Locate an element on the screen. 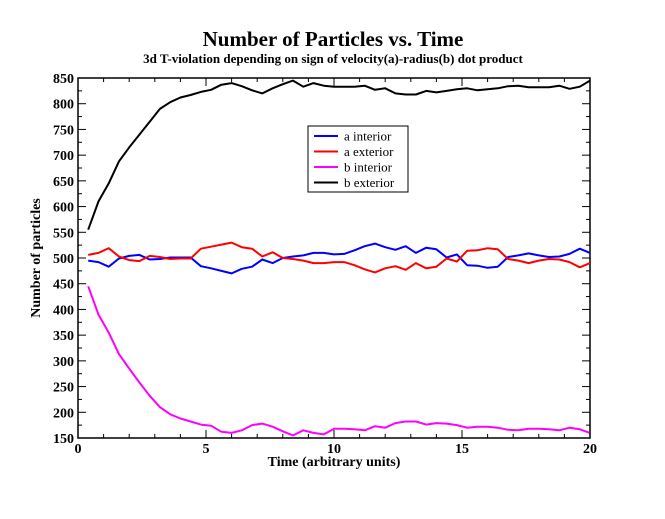 This screenshot has width=665, height=519. y-tick-label: 800 is located at coordinates (63, 105).